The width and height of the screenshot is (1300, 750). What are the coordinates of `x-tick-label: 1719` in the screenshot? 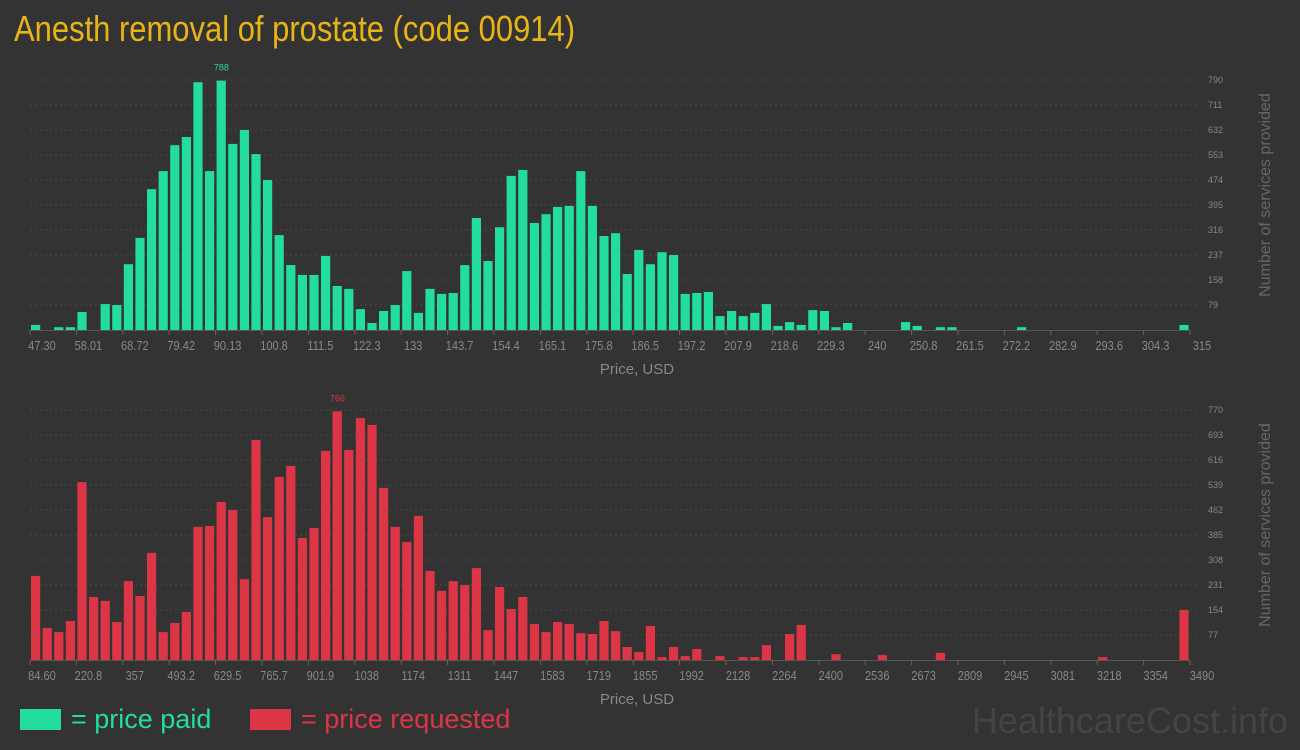 It's located at (599, 675).